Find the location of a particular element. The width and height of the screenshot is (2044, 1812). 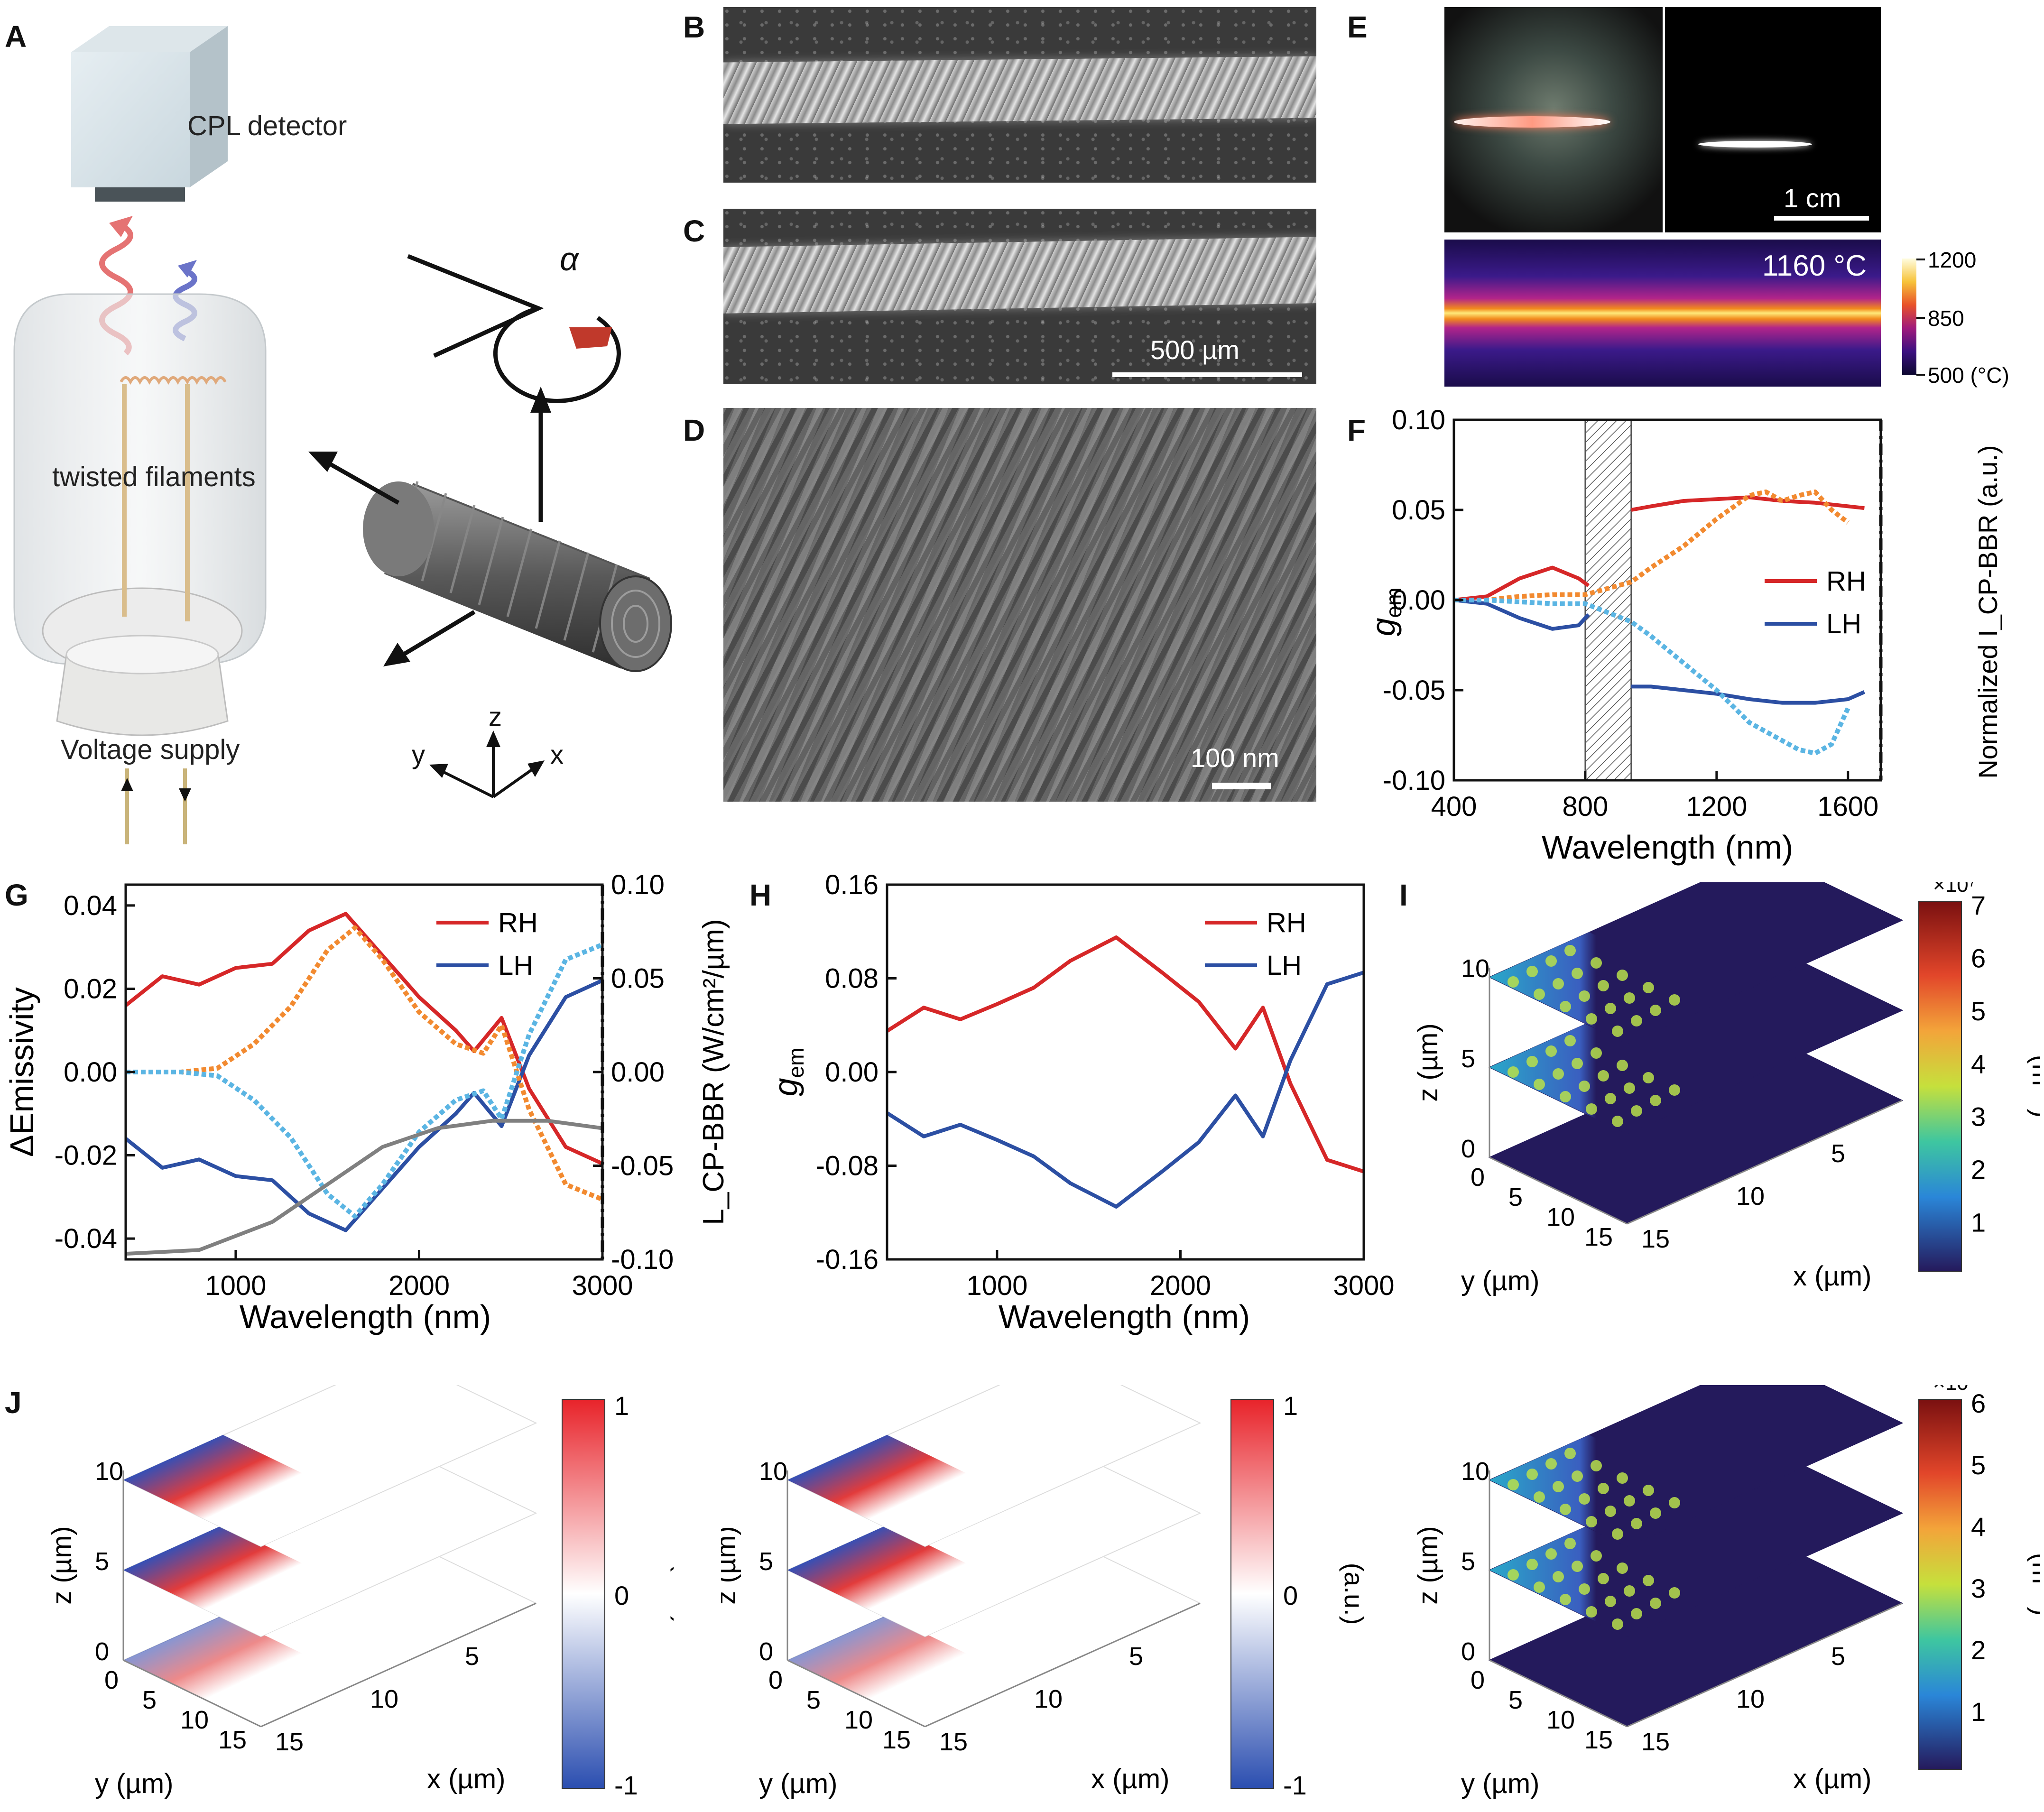

y2-tick-label: 0.05 is located at coordinates (638, 979).